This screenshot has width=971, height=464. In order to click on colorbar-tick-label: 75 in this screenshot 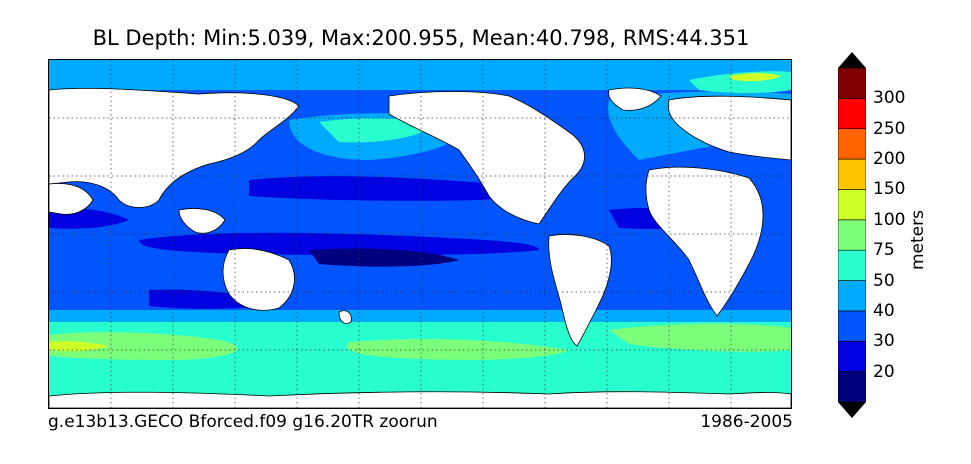, I will do `click(884, 250)`.